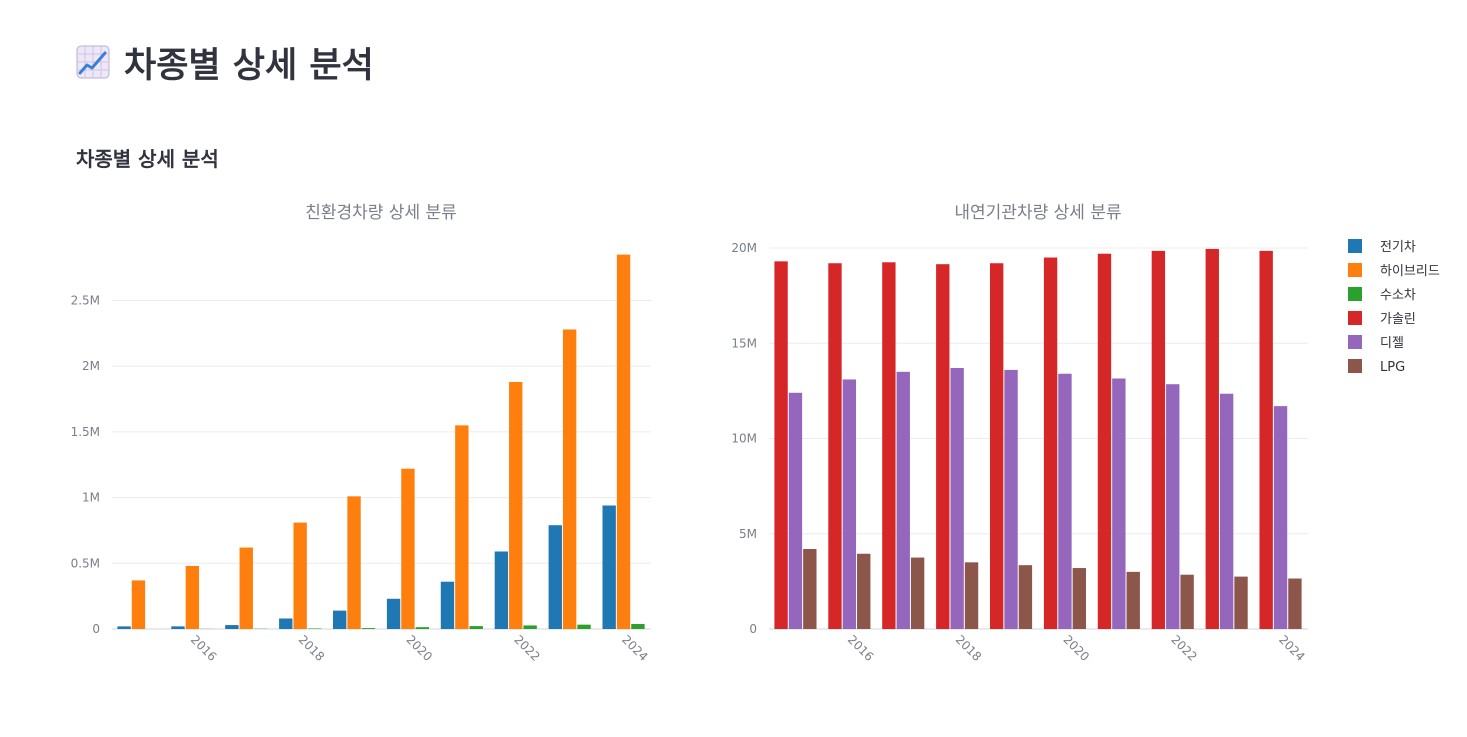 Image resolution: width=1467 pixels, height=737 pixels. I want to click on section-subheader: 차종별 상세 분석, so click(147, 159).